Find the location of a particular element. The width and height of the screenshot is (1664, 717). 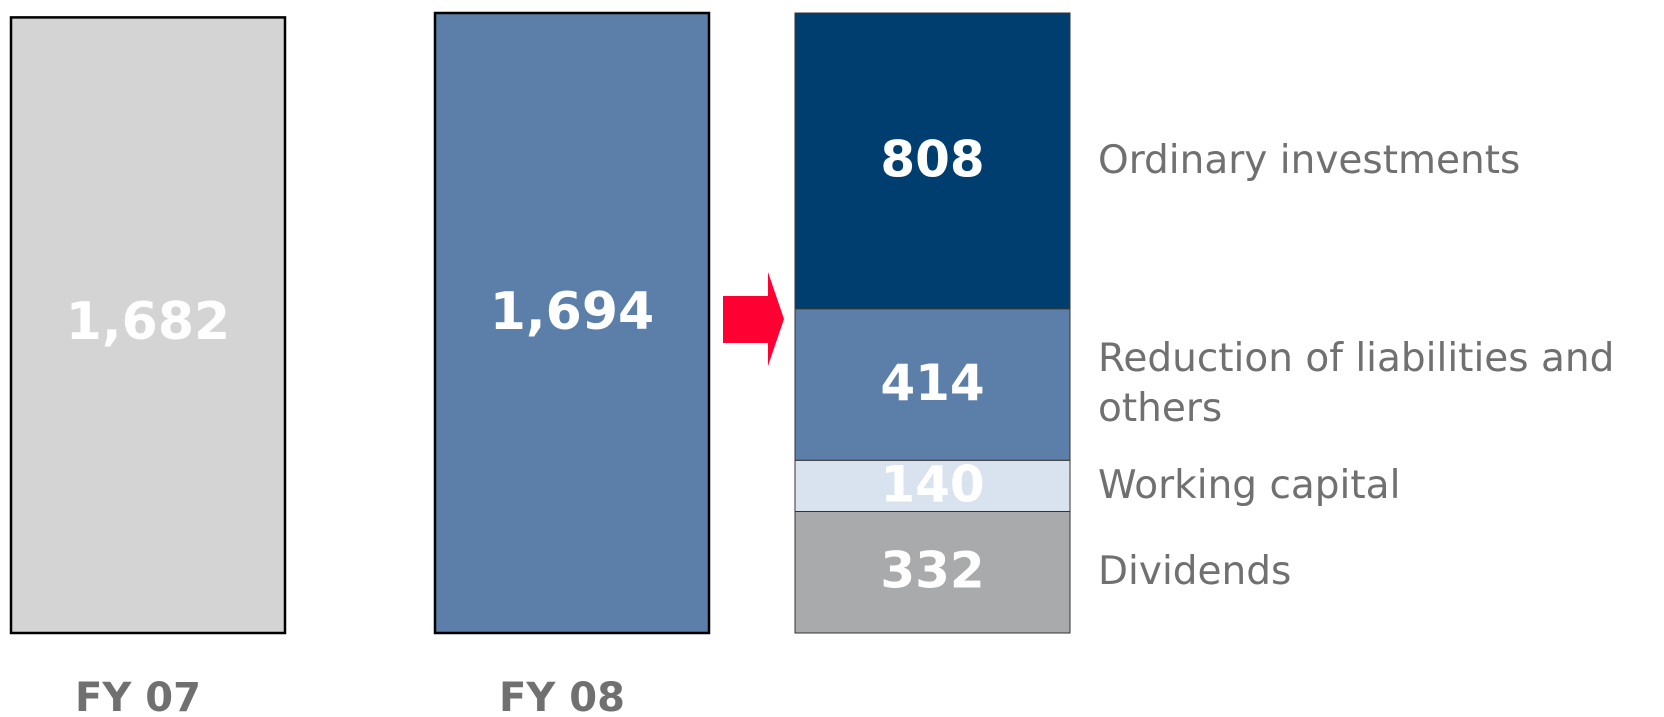

x-tick-label: FY 08 is located at coordinates (562, 696).